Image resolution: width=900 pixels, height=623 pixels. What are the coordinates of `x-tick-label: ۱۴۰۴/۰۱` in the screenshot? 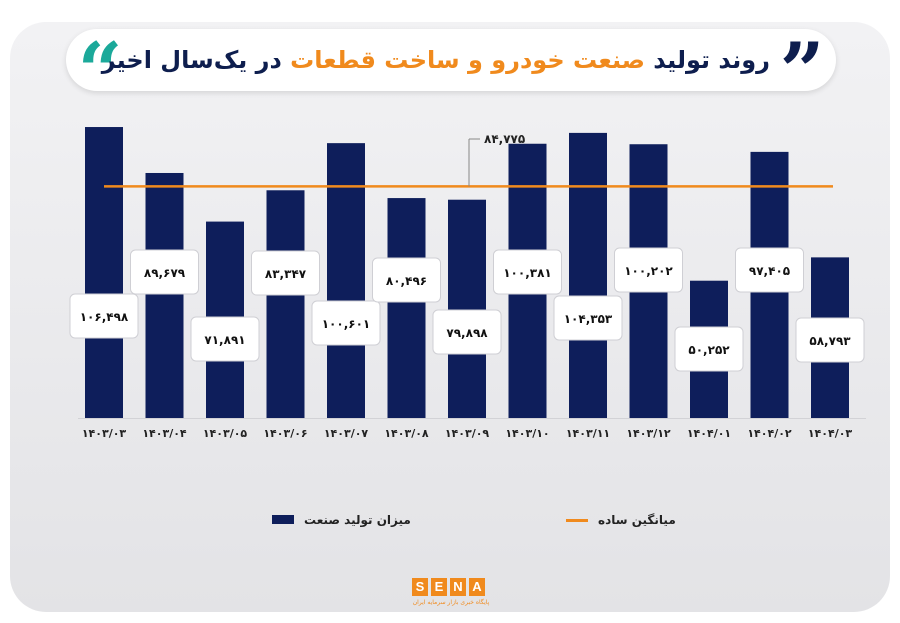 It's located at (709, 433).